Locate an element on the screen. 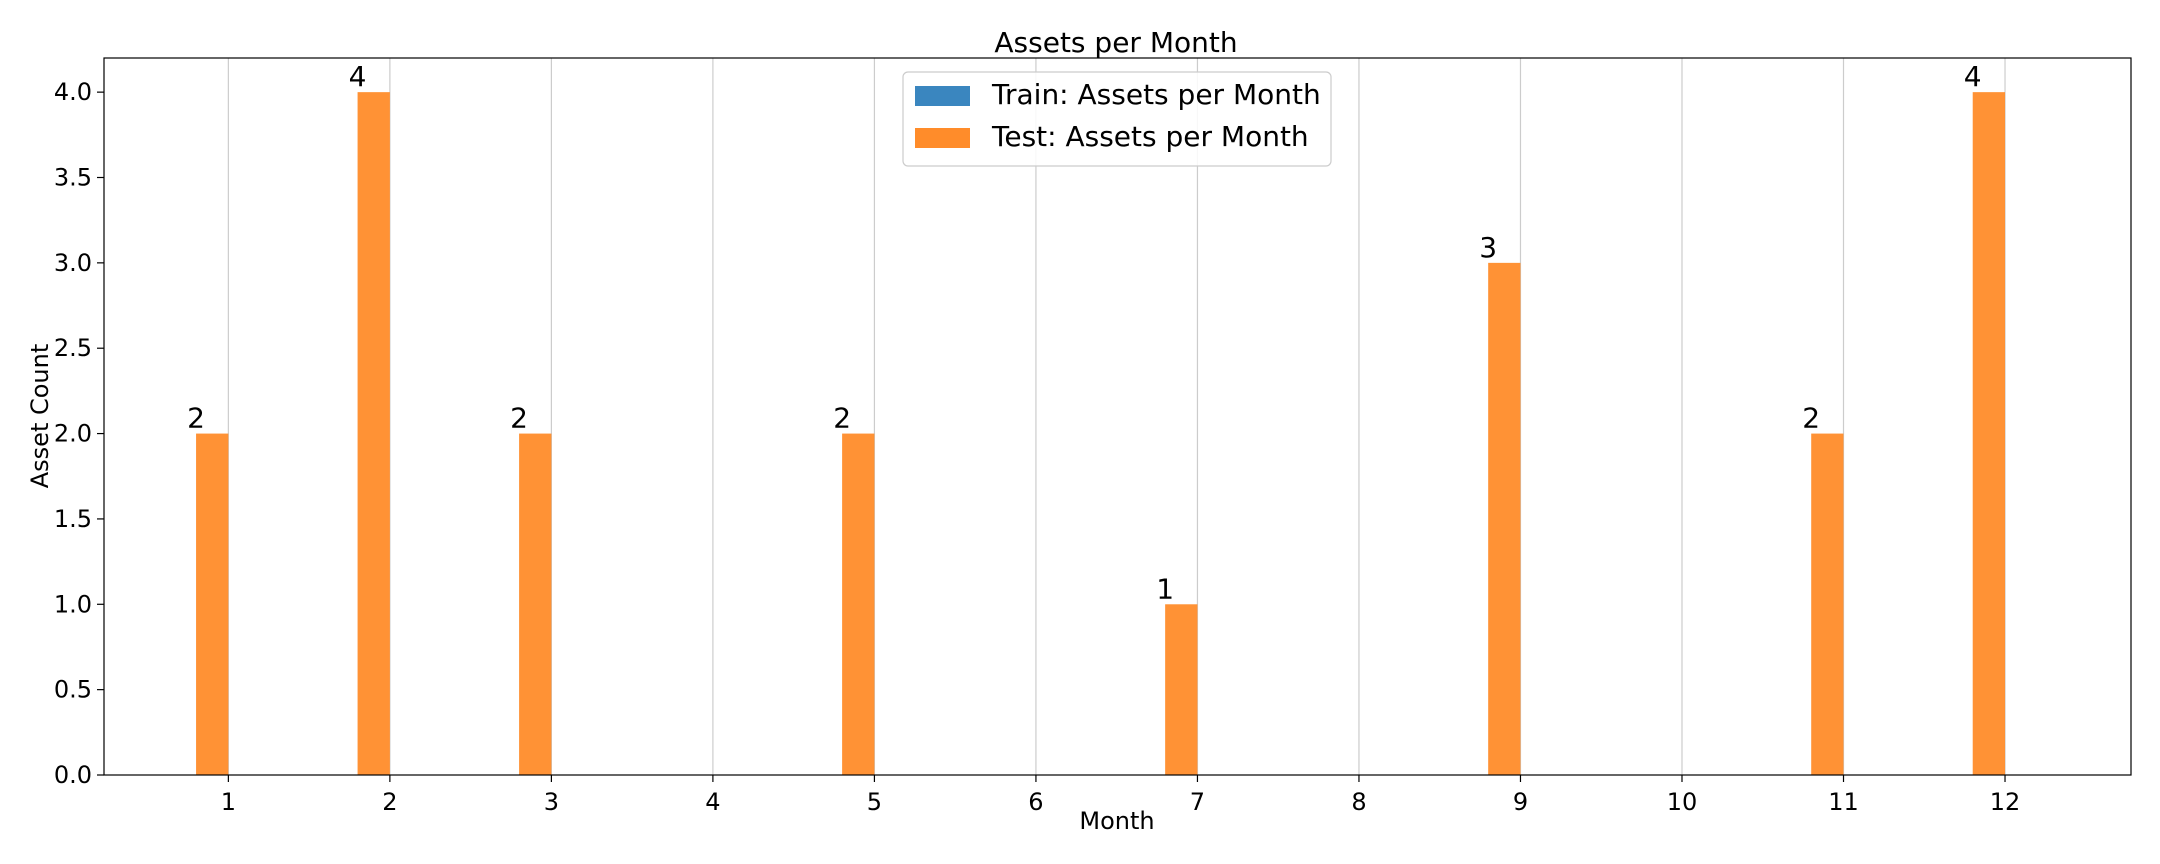 This screenshot has width=2160, height=864. x-tick-label-8: 8 is located at coordinates (1358, 802).